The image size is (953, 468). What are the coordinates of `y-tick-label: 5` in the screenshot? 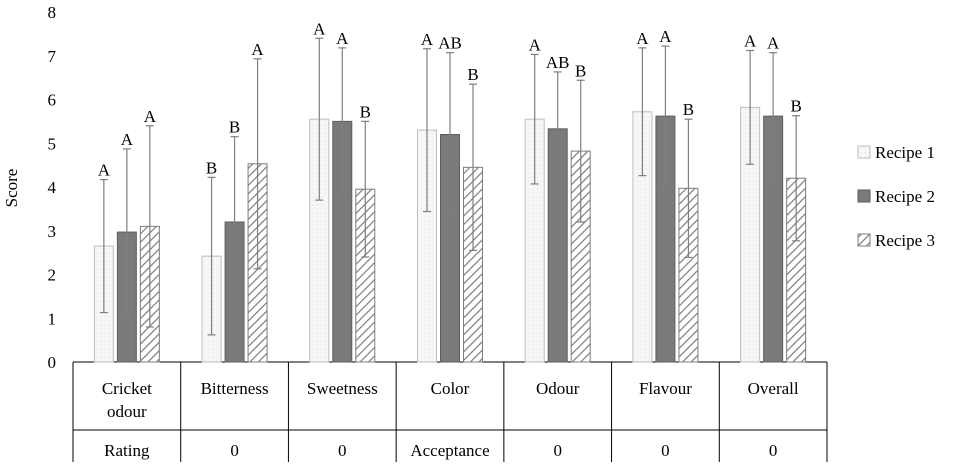 It's located at (52, 143).